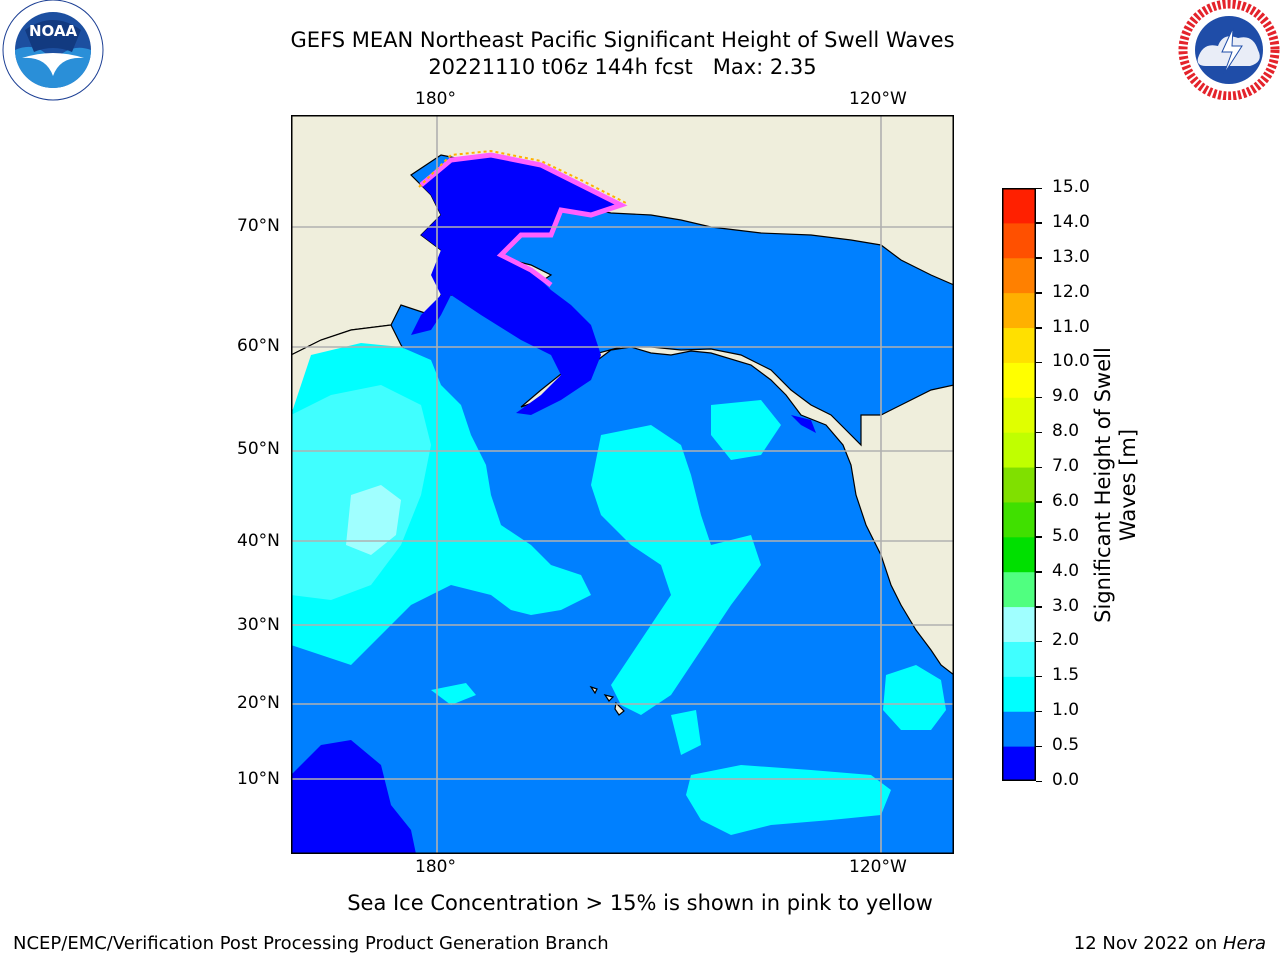  Describe the element at coordinates (523, 219) in the screenshot. I see `sea-ice-edge` at that location.